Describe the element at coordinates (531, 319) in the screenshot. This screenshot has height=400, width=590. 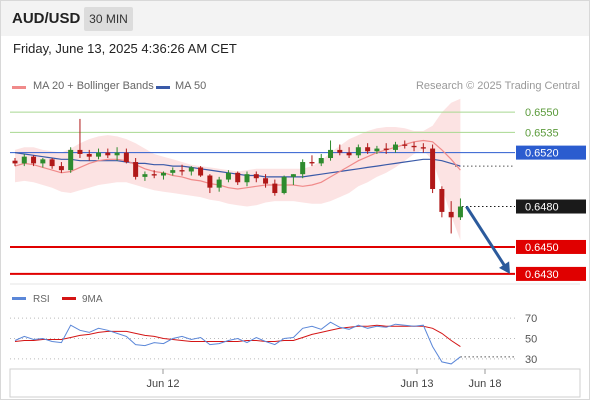
I see `rsi-tick-70: 70` at that location.